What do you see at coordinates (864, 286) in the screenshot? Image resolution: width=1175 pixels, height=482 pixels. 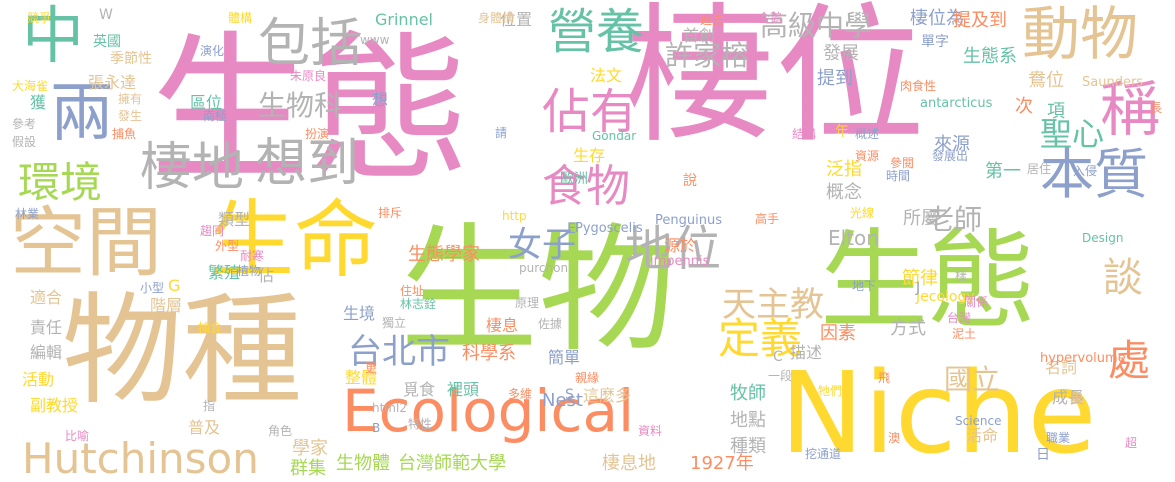 I see `cloud-word: 地下` at bounding box center [864, 286].